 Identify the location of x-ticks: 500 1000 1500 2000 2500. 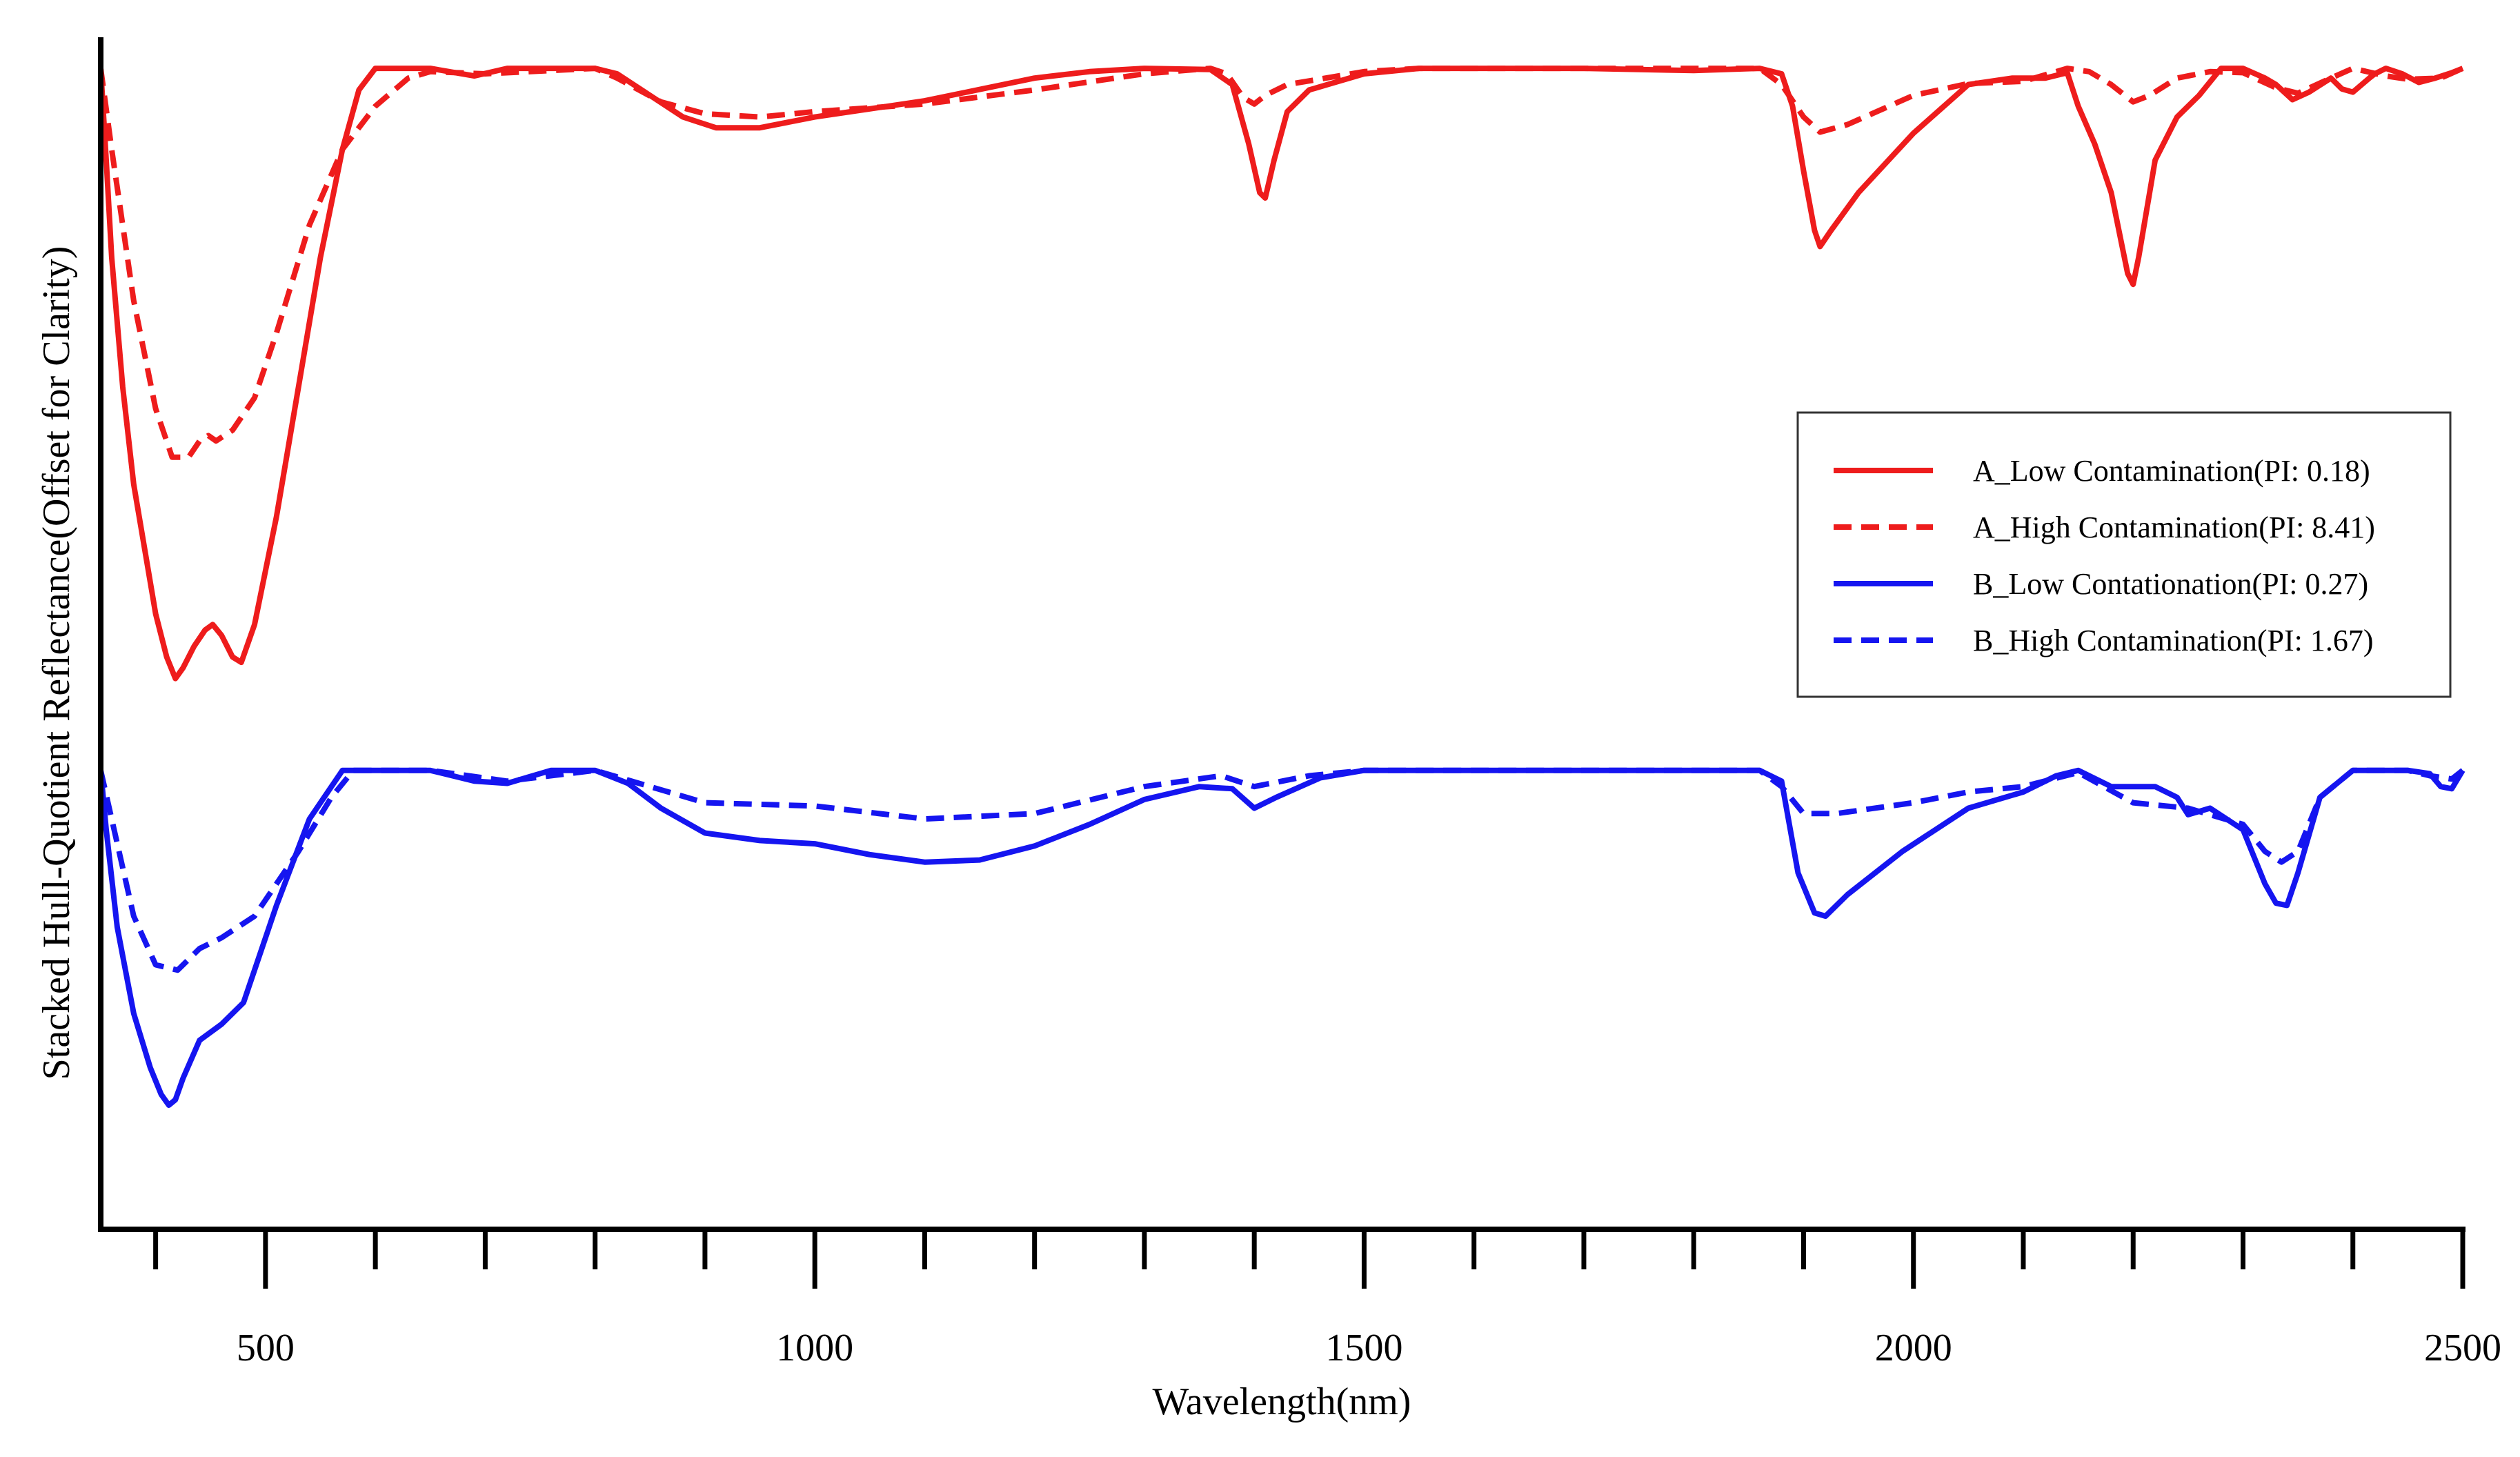
(1327, 1299).